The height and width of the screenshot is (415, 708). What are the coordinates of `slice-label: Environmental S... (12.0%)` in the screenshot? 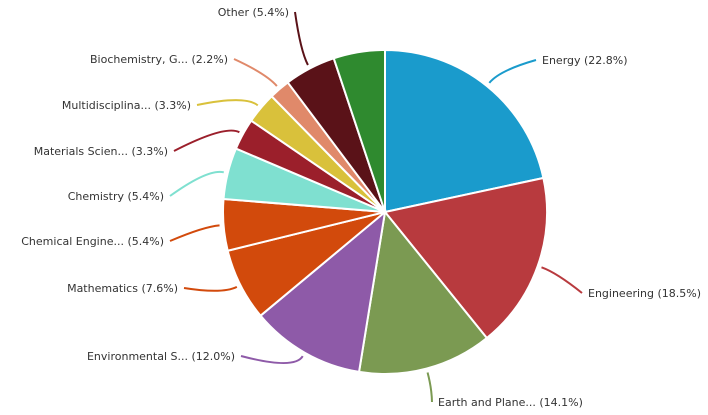 It's located at (161, 356).